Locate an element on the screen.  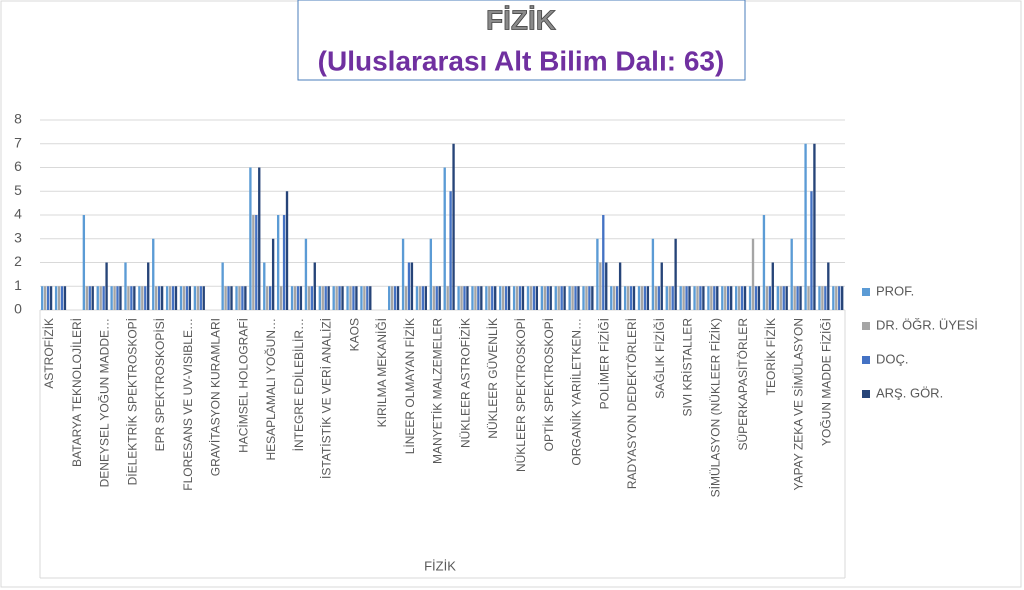
y-tick-label: 2 is located at coordinates (18, 261).